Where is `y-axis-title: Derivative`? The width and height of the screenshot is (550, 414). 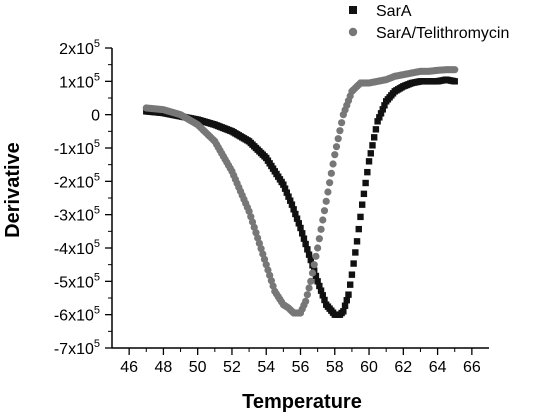 y-axis-title: Derivative is located at coordinates (13, 190).